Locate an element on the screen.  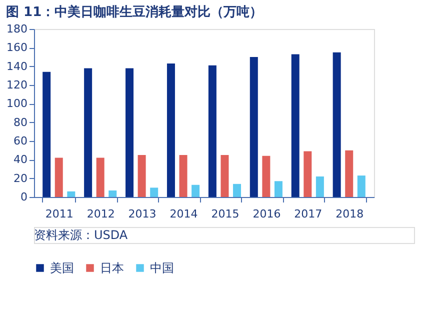
x-tick-label: 2013 is located at coordinates (142, 214).